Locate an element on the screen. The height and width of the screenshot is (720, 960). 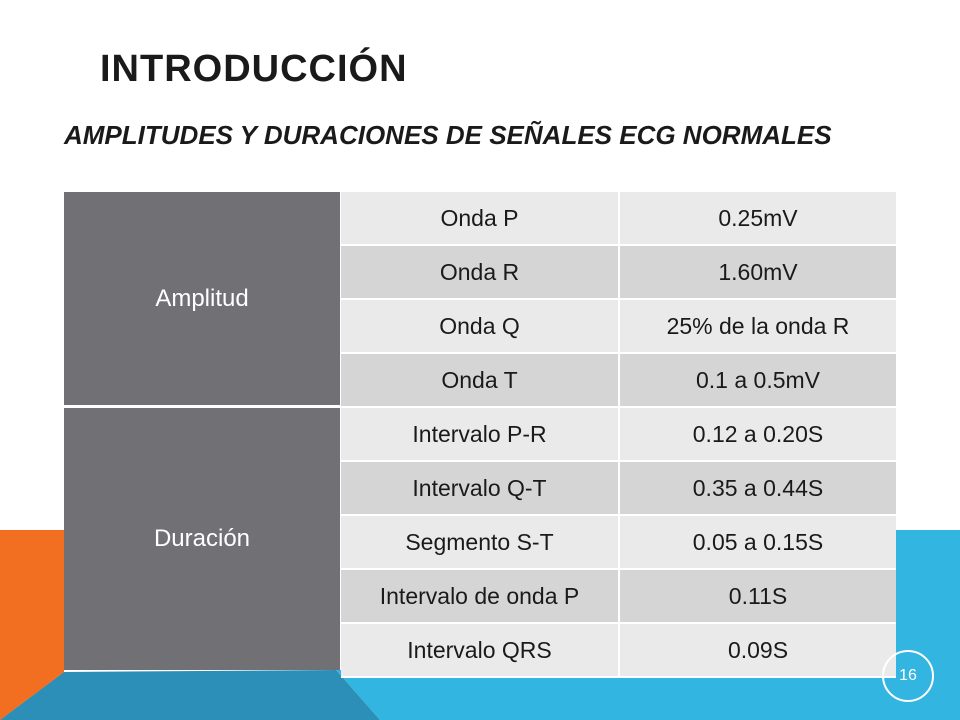
table-row: Intervalo QRS 0.09S is located at coordinates (618, 651).